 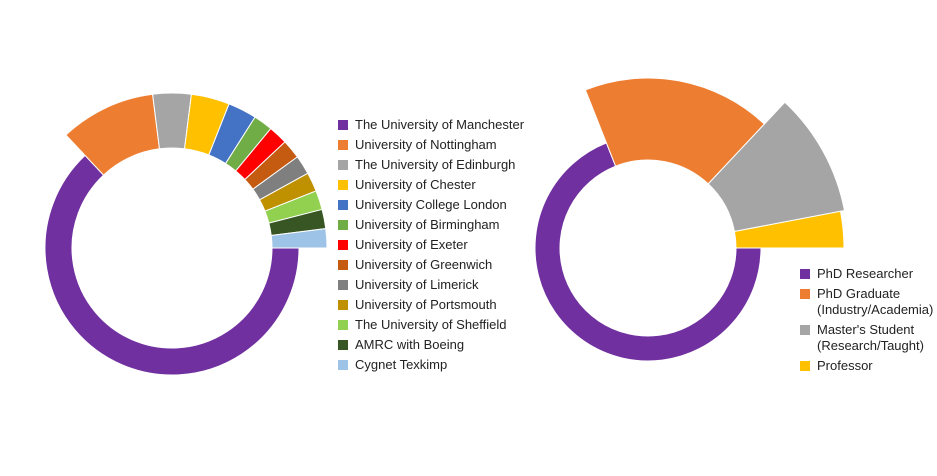 I want to click on legend-label: University of Portsmouth, so click(x=426, y=304).